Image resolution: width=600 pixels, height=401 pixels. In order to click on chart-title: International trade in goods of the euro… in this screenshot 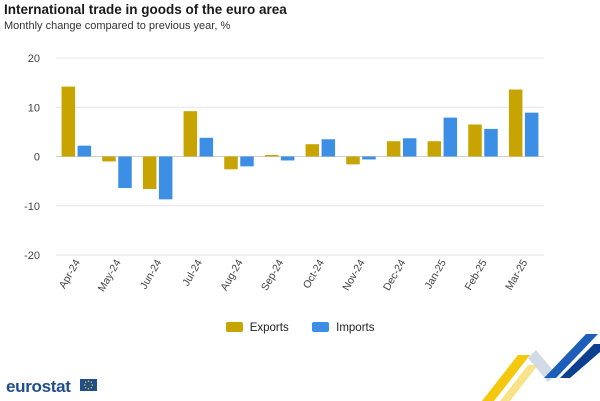, I will do `click(145, 9)`.